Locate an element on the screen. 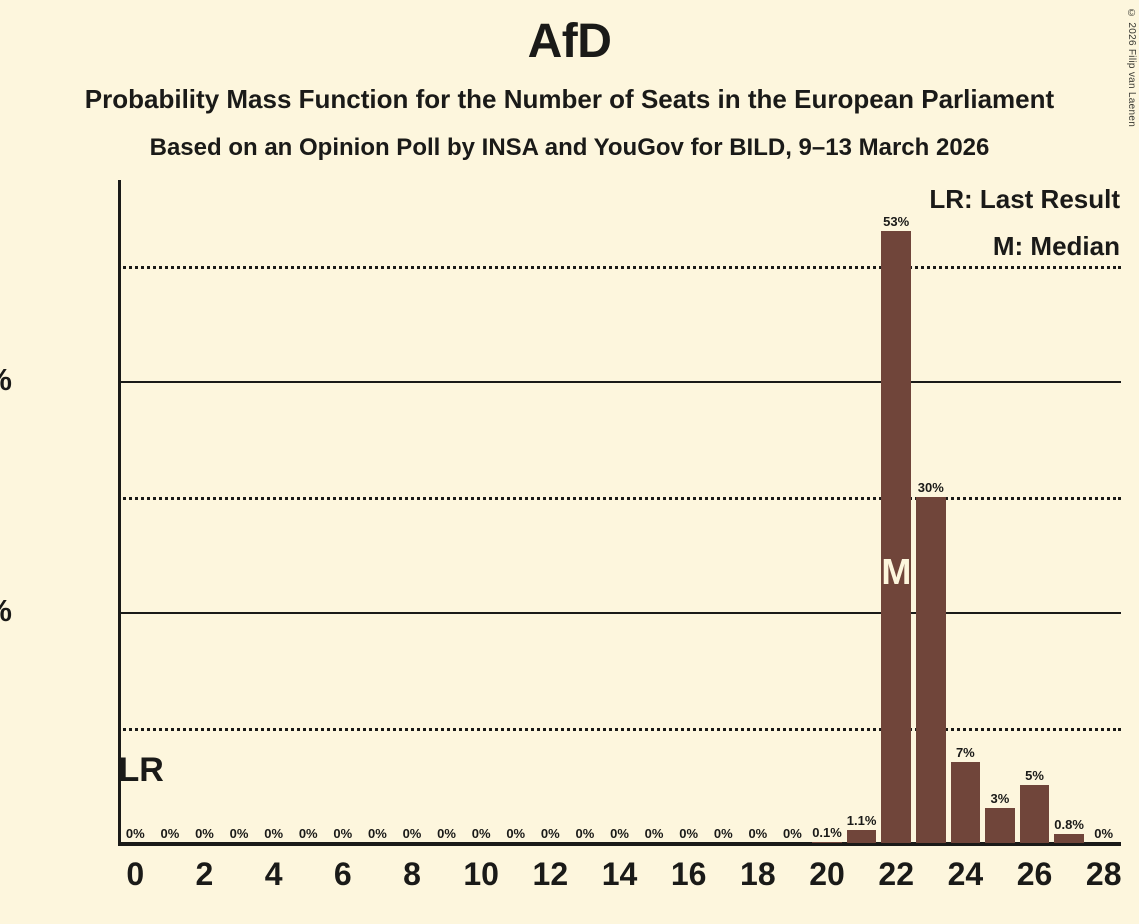 Image resolution: width=1139 pixels, height=924 pixels. bar-value-label-5: 0% is located at coordinates (308, 833).